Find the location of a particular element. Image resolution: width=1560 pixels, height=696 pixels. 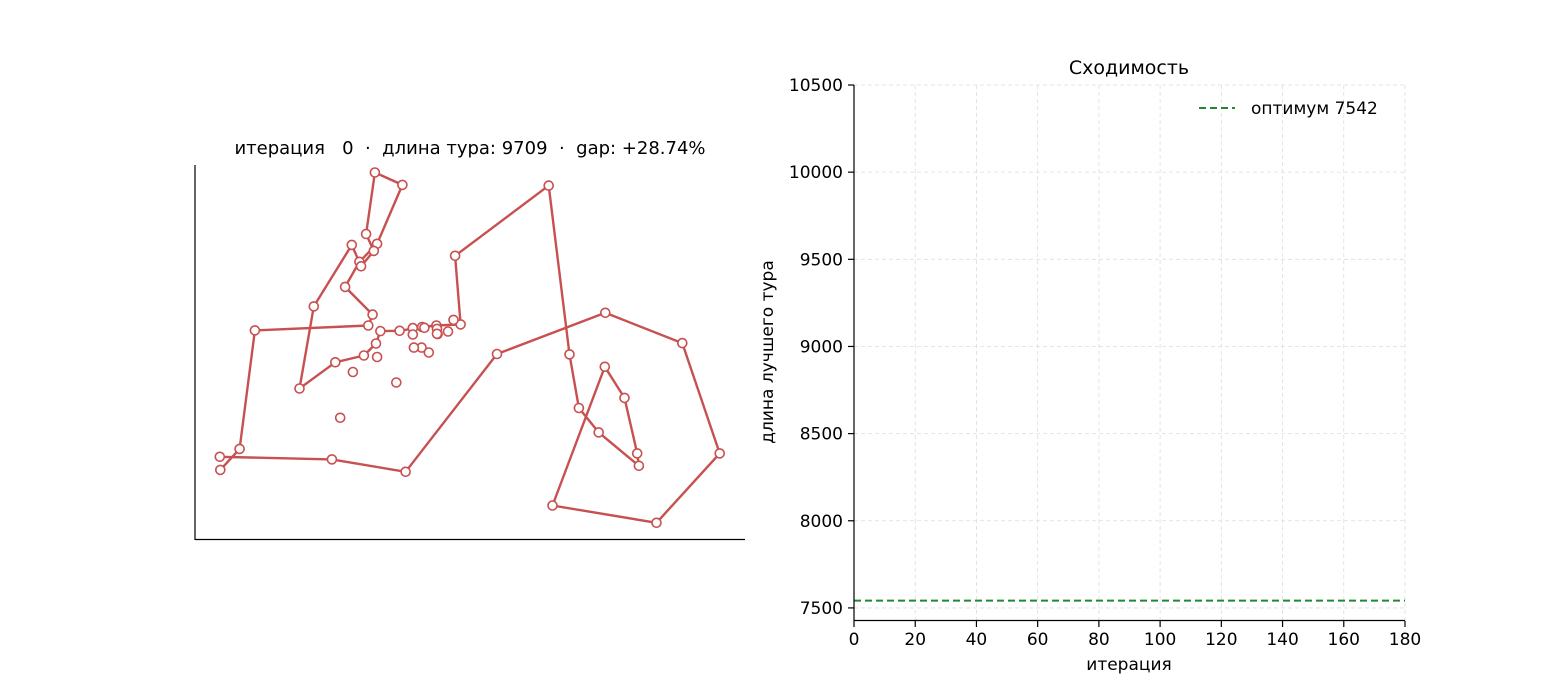

x-tick-label: 180 is located at coordinates (1405, 640).